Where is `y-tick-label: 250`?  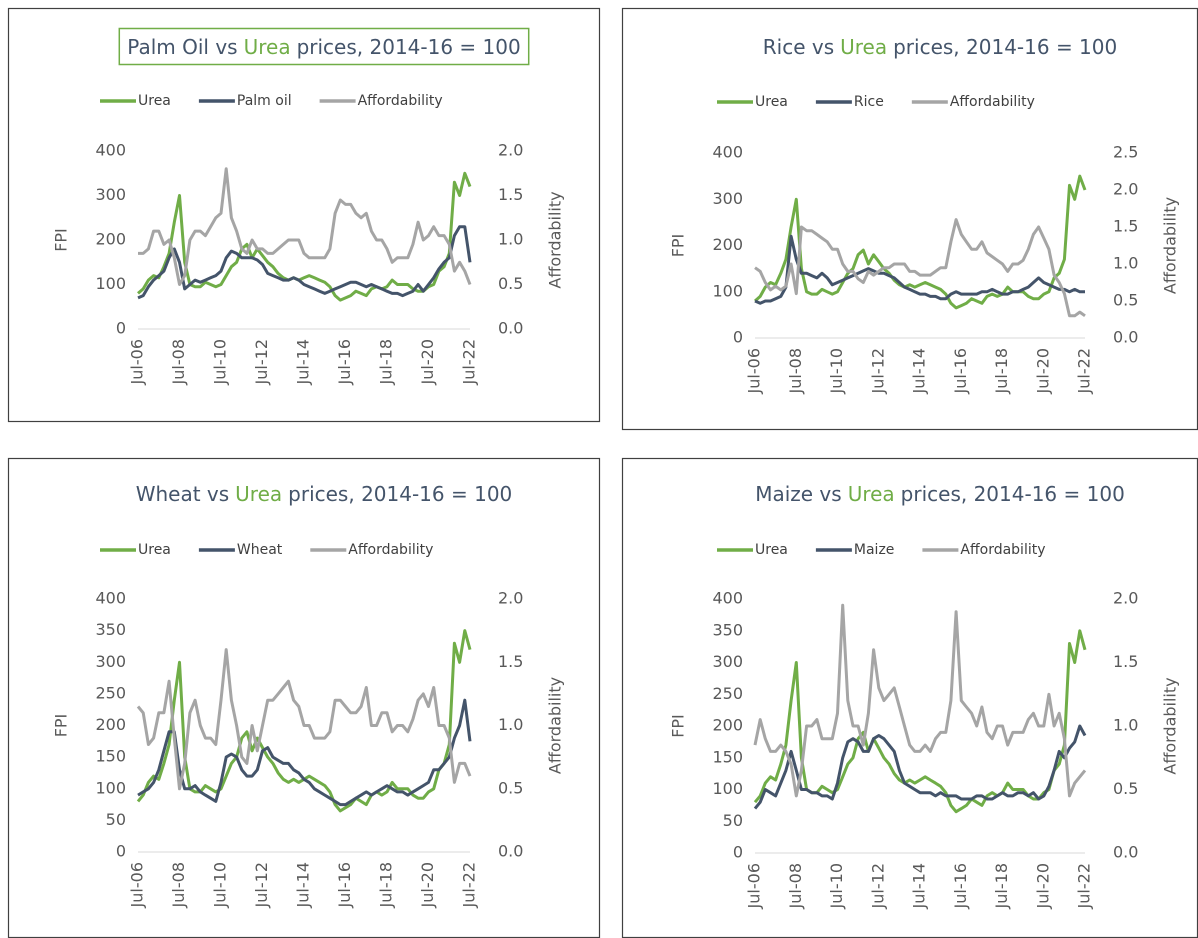 y-tick-label: 250 is located at coordinates (727, 693).